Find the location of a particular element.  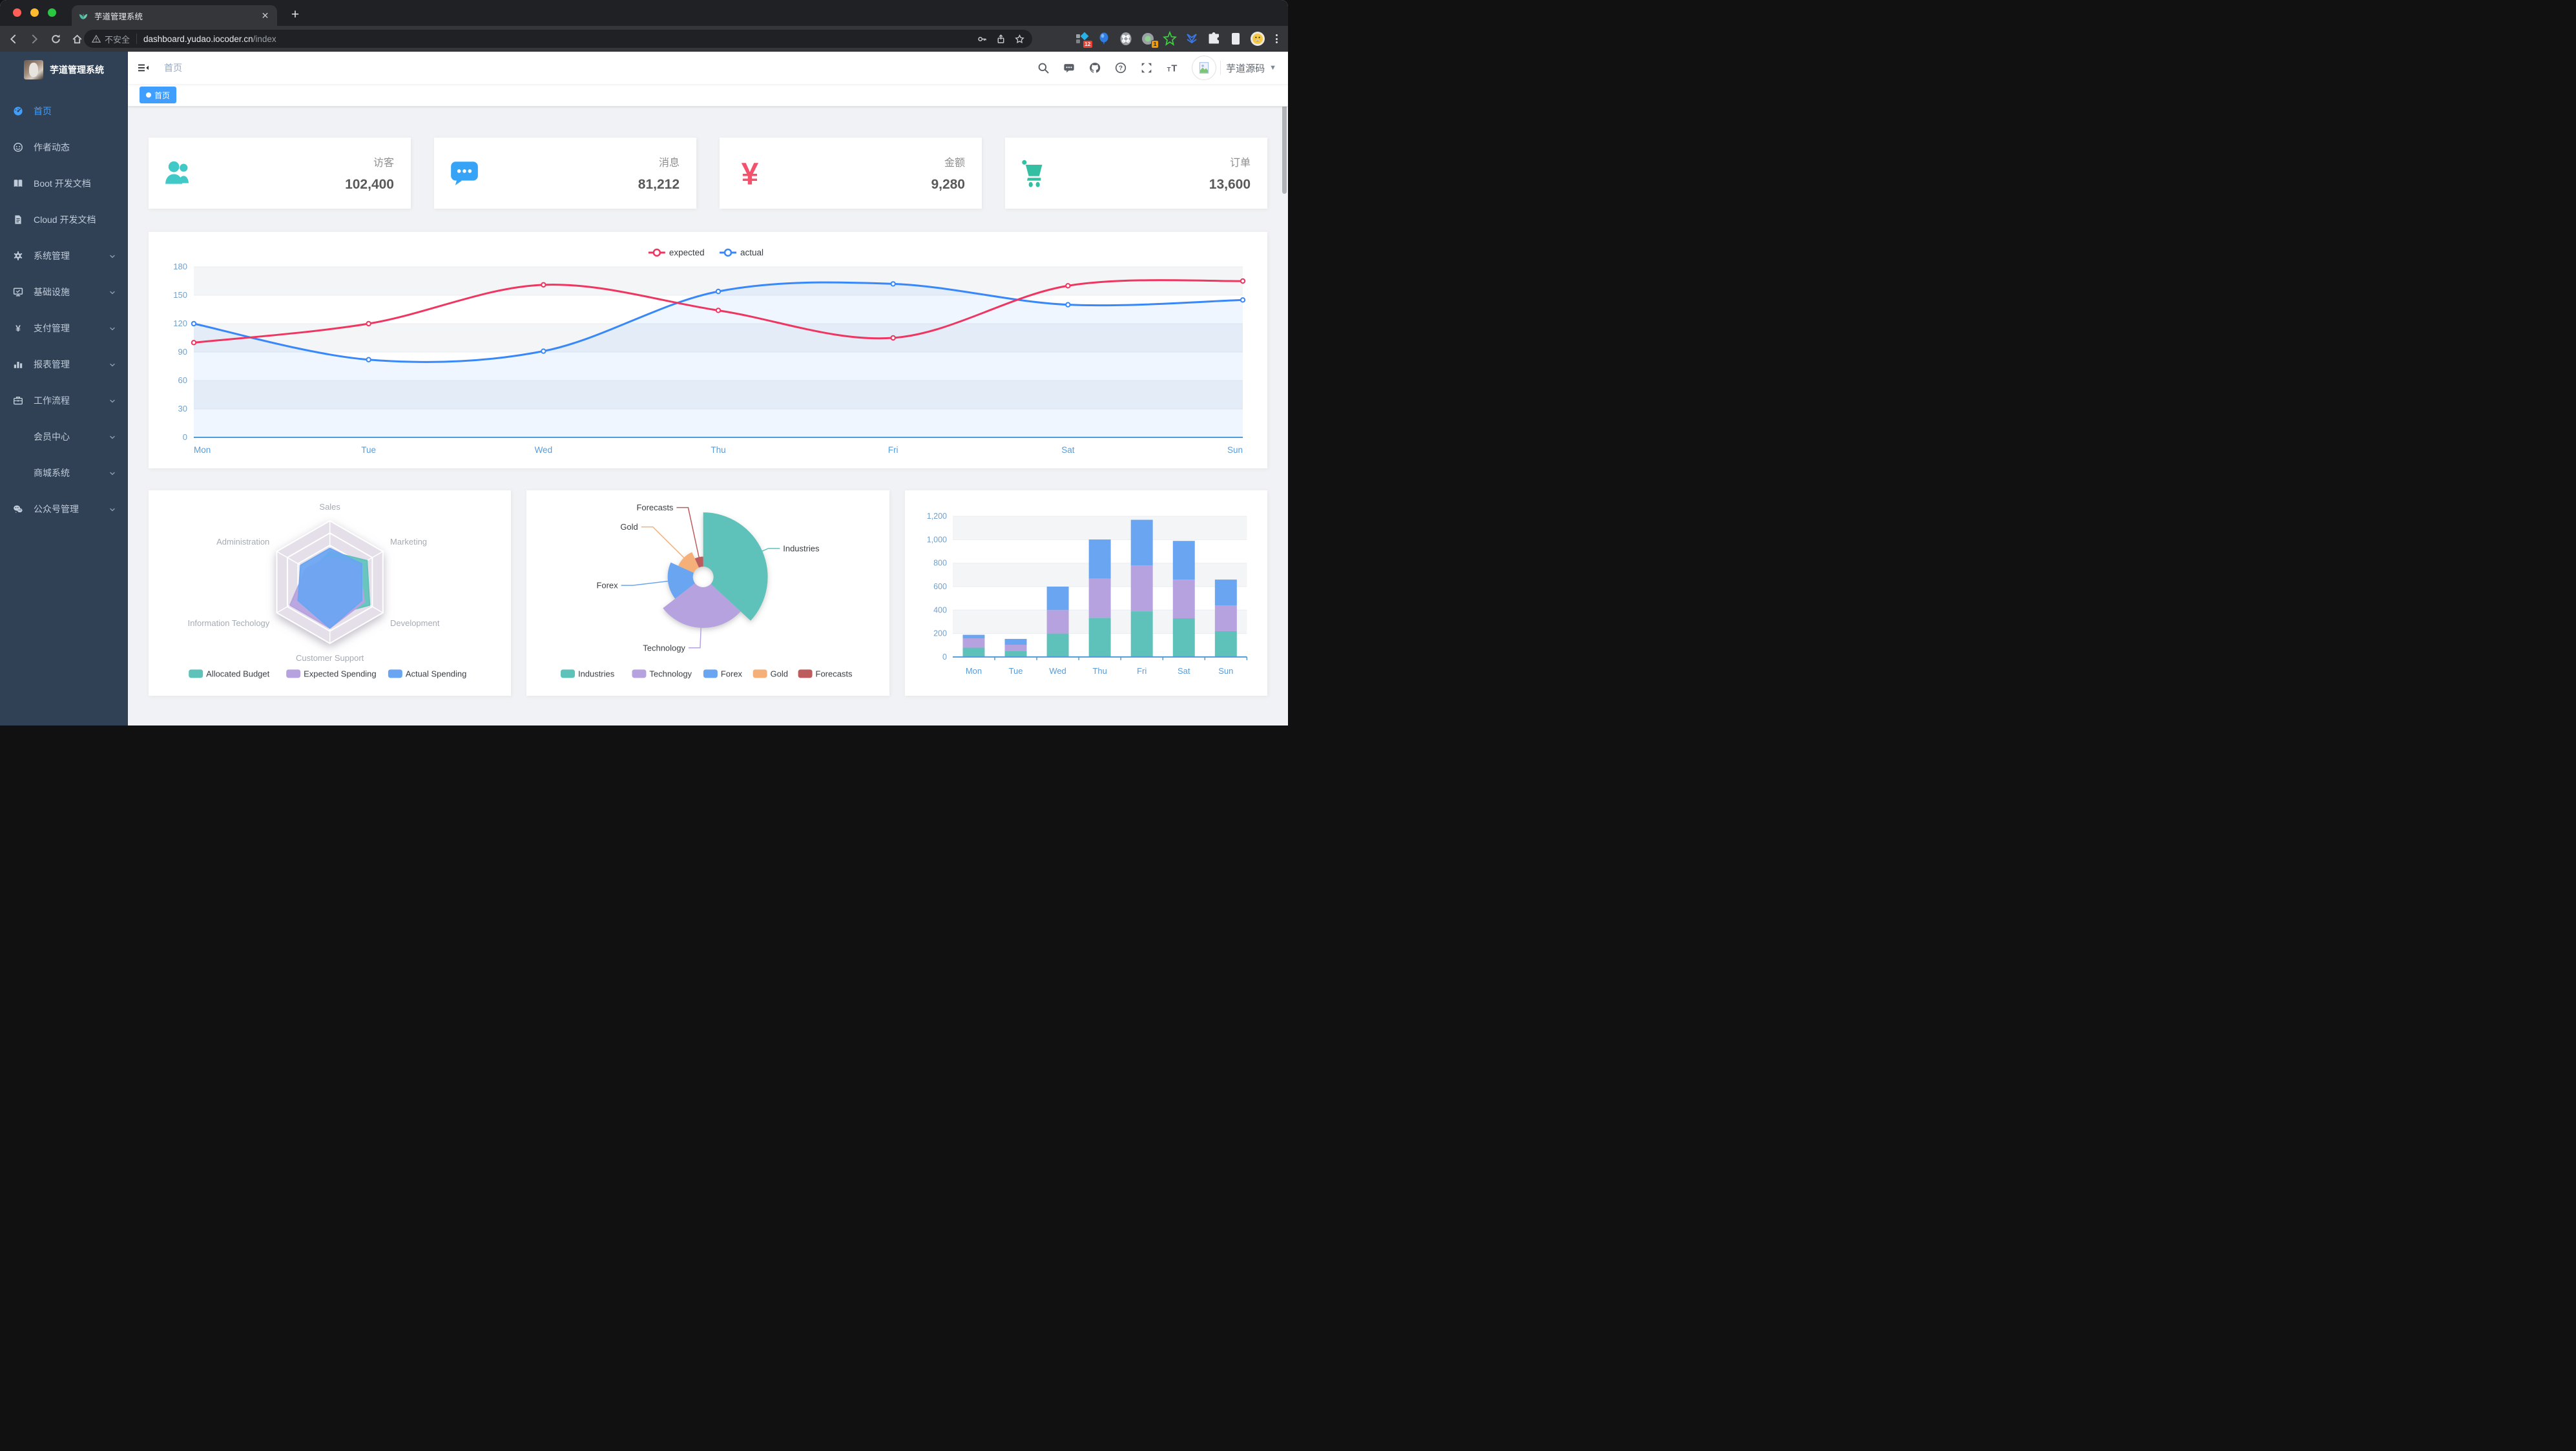

extension-badge: 12 is located at coordinates (1087, 44).